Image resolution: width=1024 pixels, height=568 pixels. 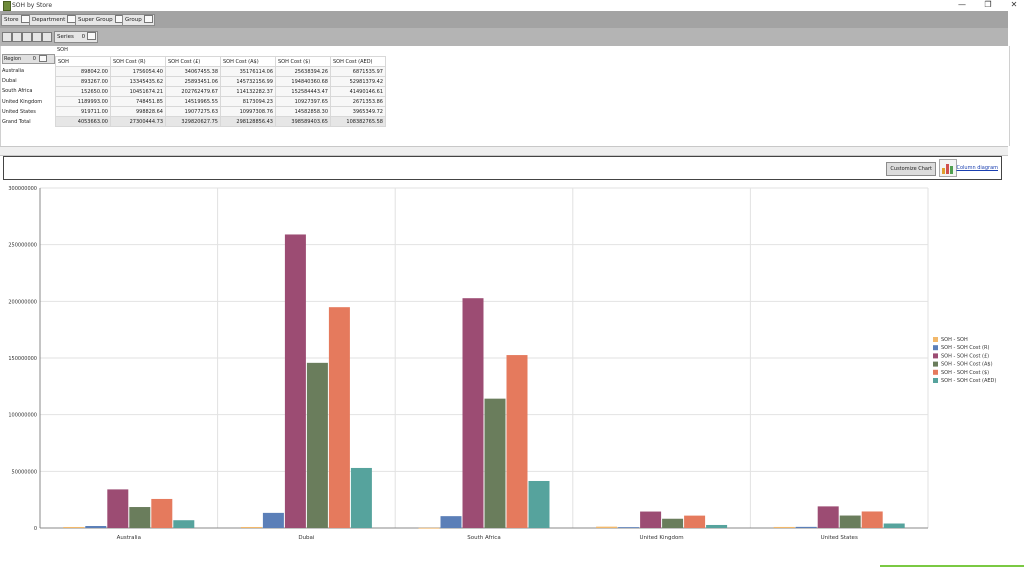 I want to click on legend-entry: SOH - SOH Cost ($), so click(x=965, y=373).